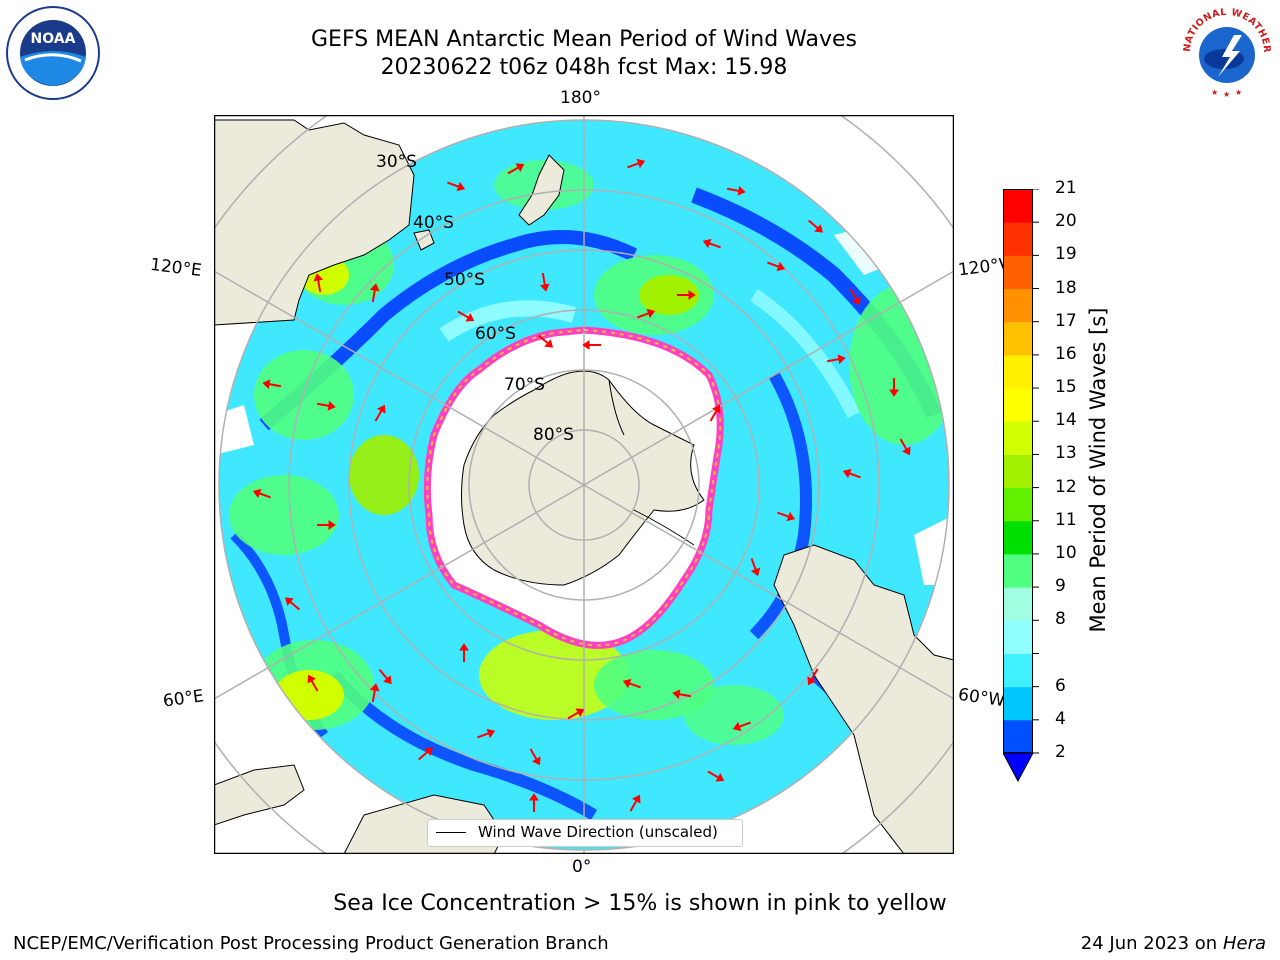 The width and height of the screenshot is (1280, 960). I want to click on colorbar-tick-label: 19, so click(1066, 254).